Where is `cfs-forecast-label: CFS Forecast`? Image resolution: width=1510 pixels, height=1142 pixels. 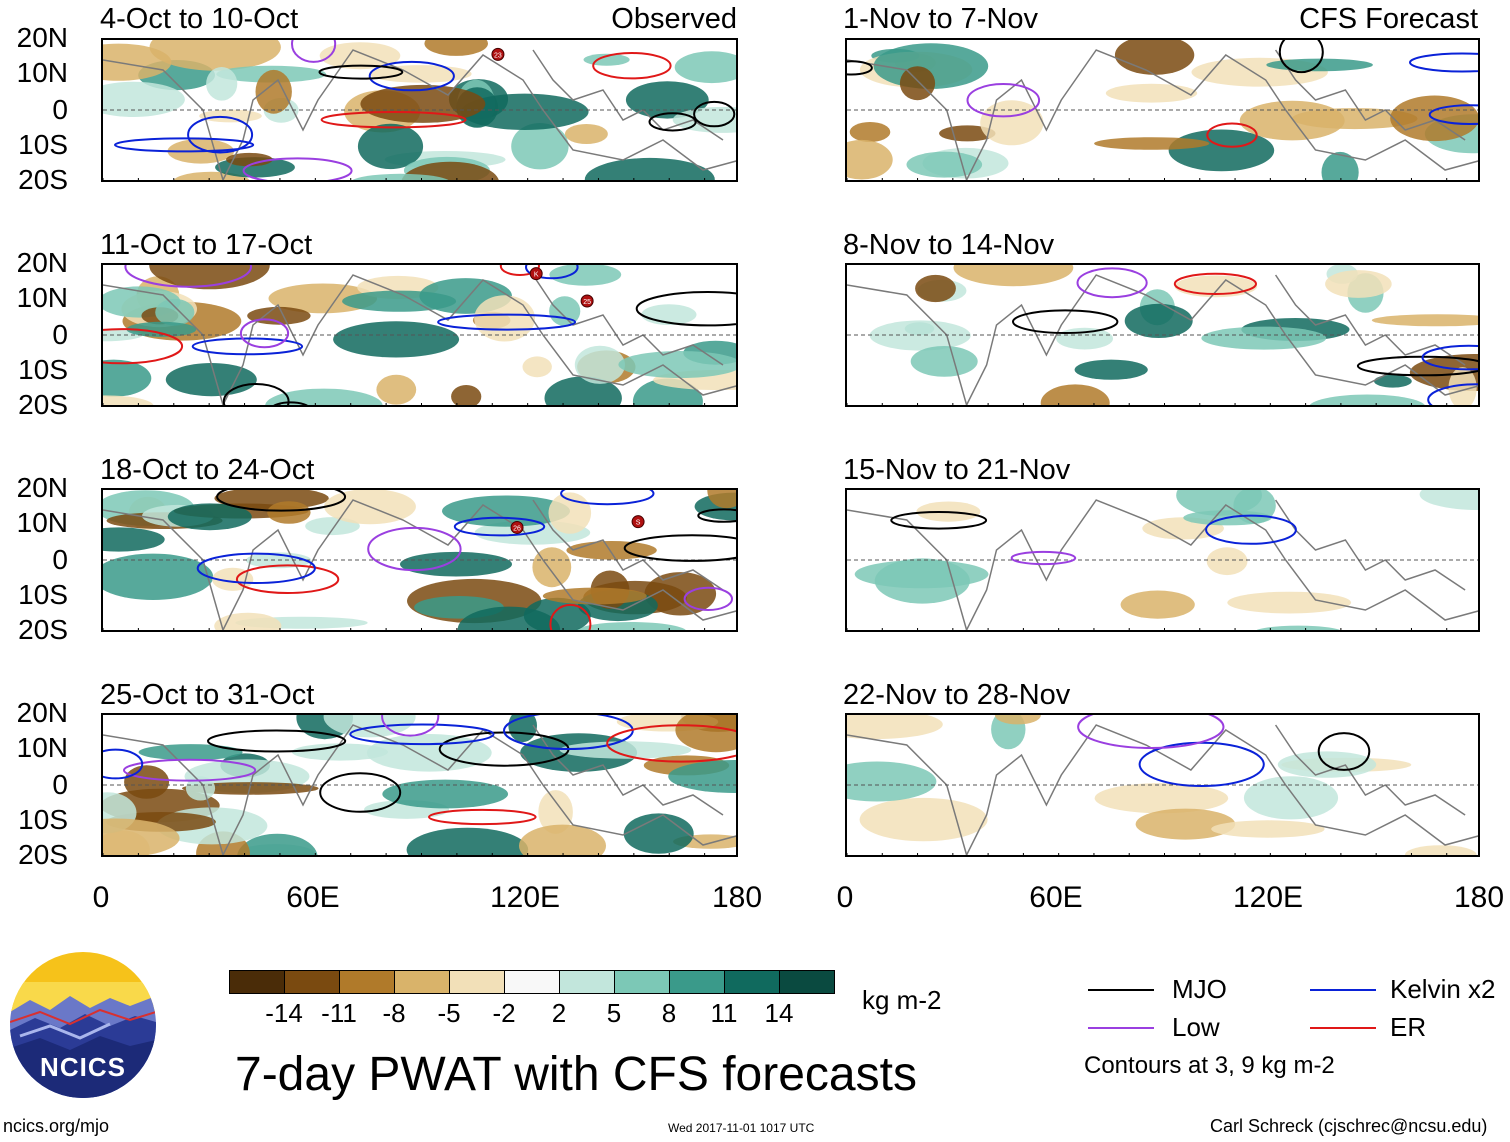 cfs-forecast-label: CFS Forecast is located at coordinates (1388, 19).